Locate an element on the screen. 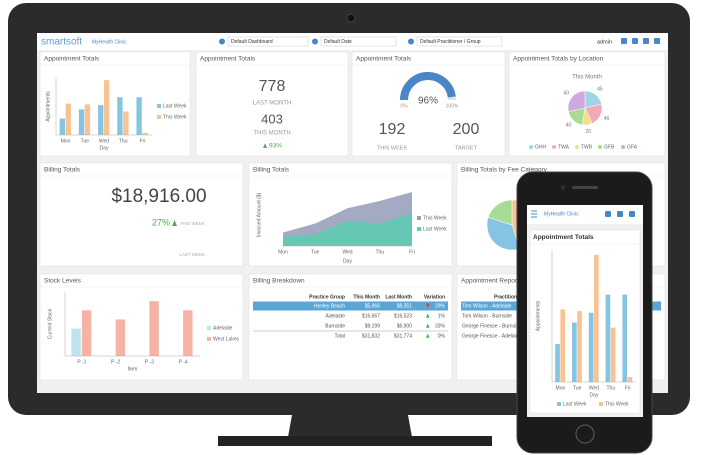 This screenshot has width=701, height=455. gauge-value-arc is located at coordinates (428, 86).